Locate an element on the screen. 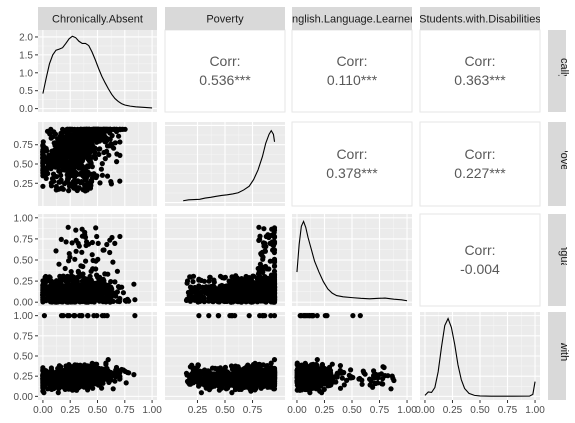 This screenshot has height=423, width=575. panel-r3-c2 is located at coordinates (352, 356).